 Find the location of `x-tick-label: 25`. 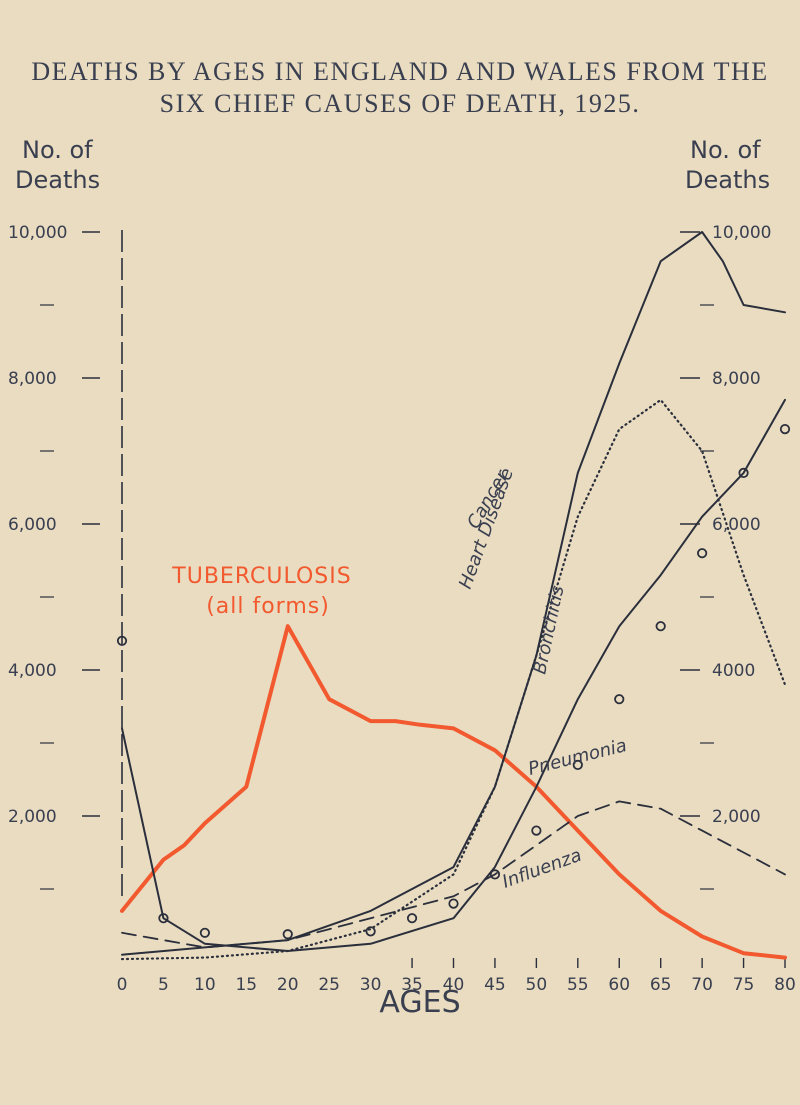

x-tick-label: 25 is located at coordinates (329, 985).